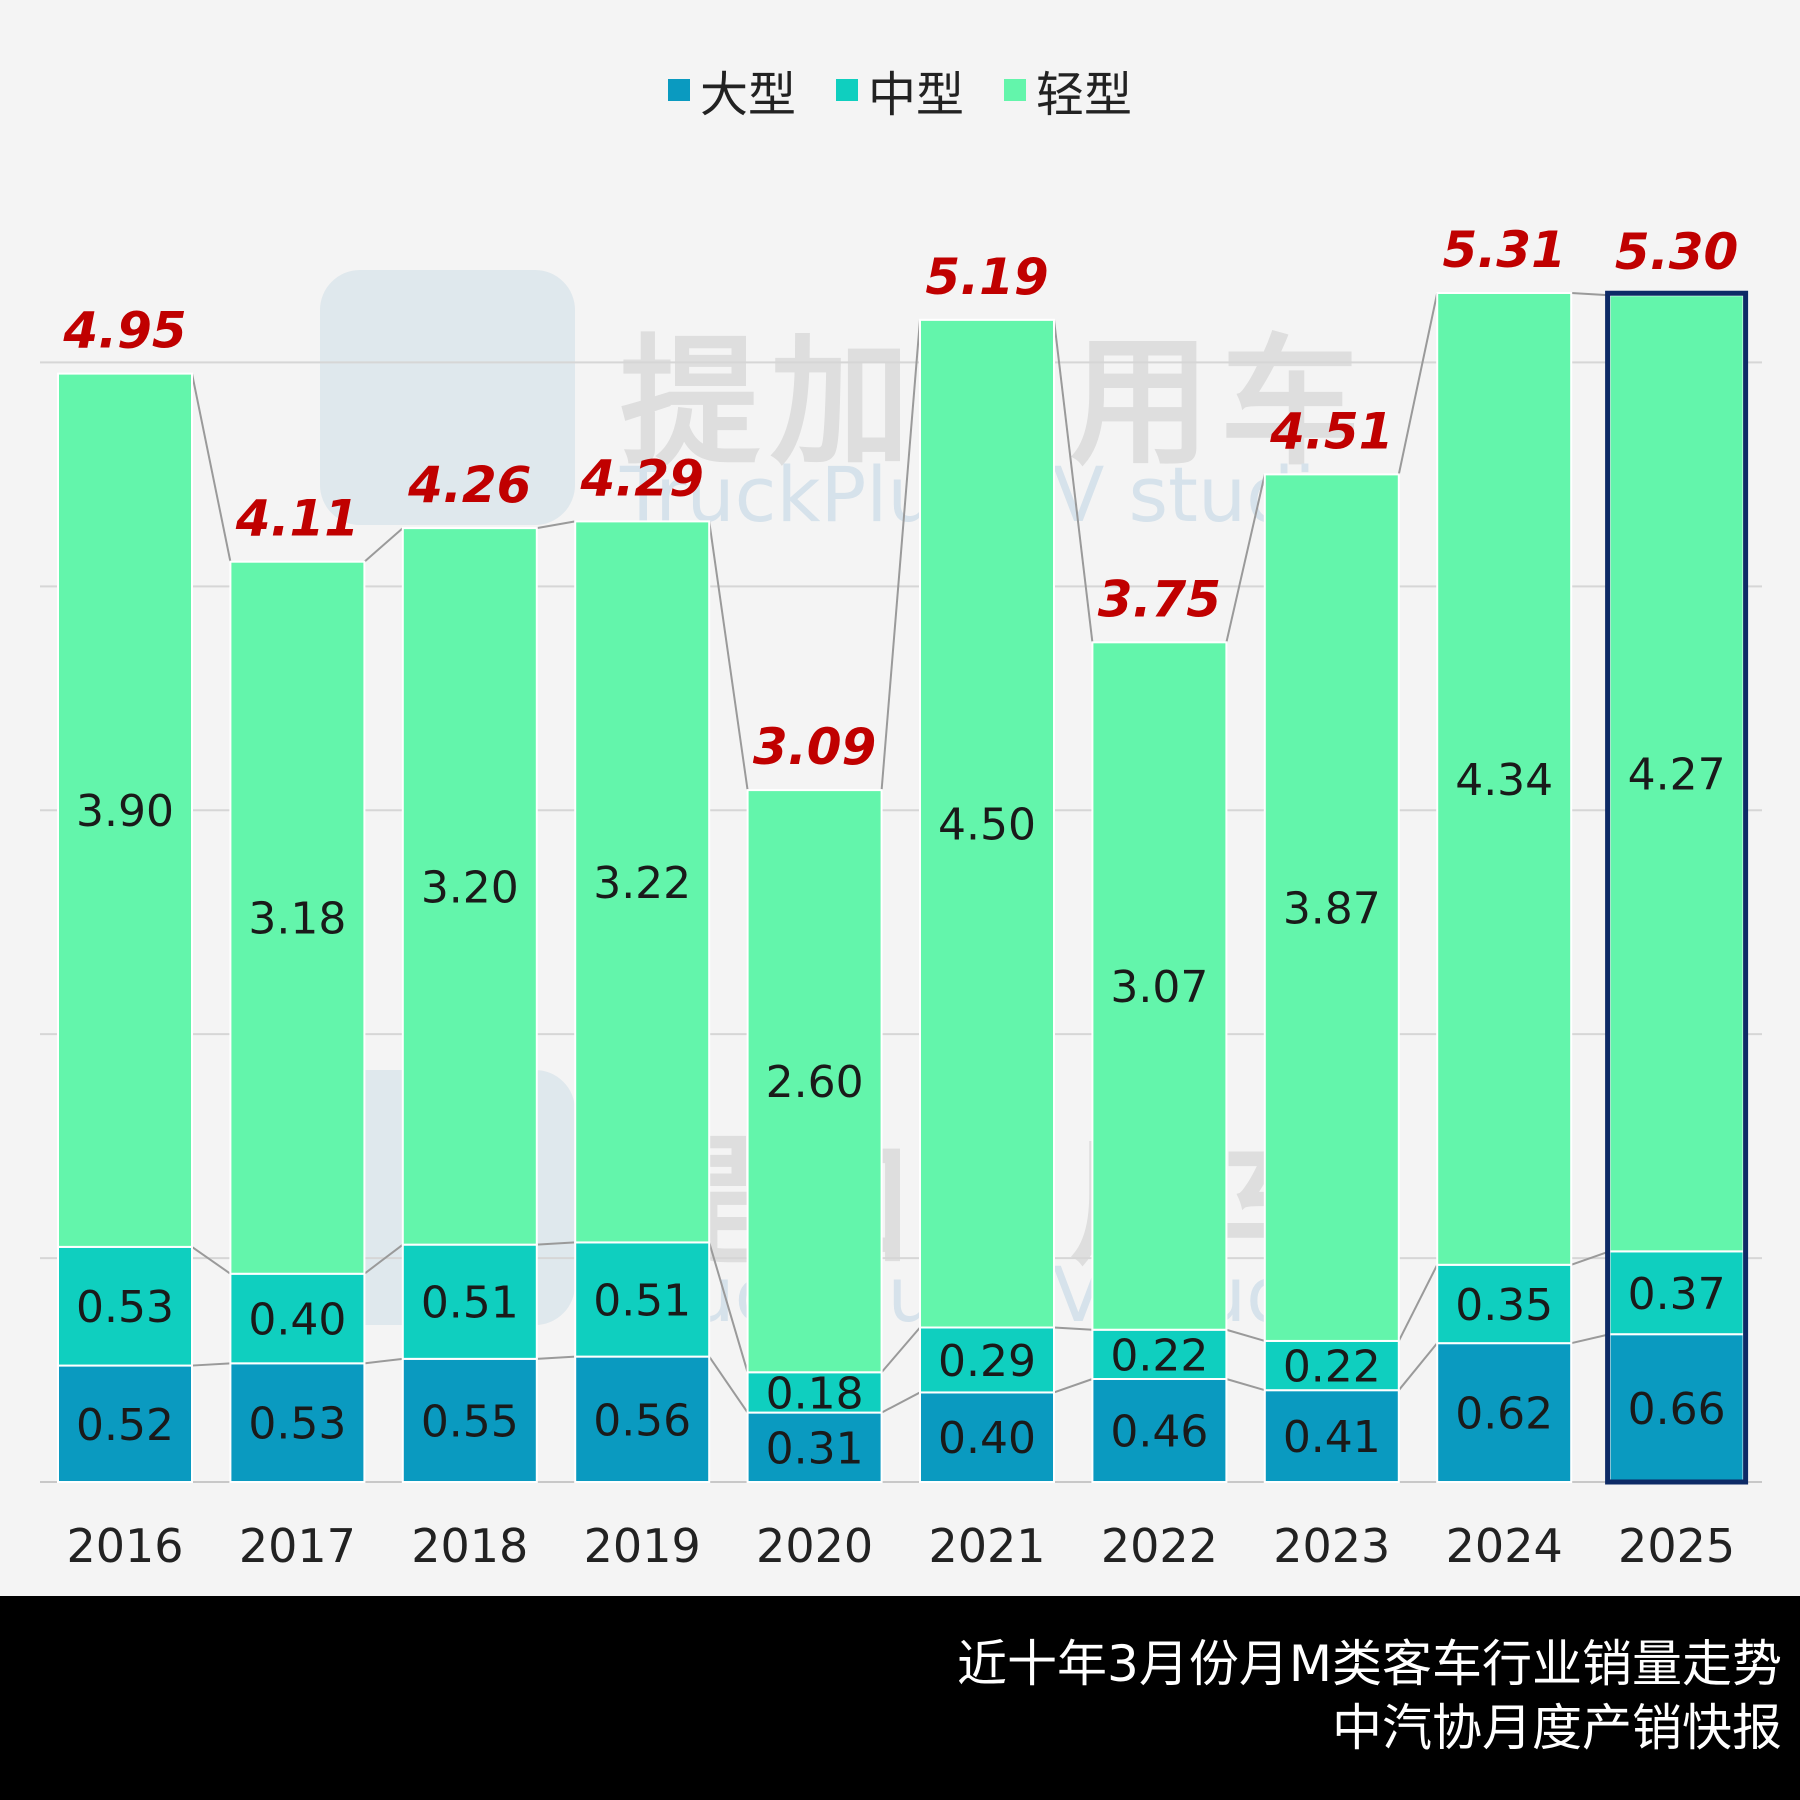 The height and width of the screenshot is (1800, 1800). I want to click on x-tick-label: 2022, so click(1159, 1546).